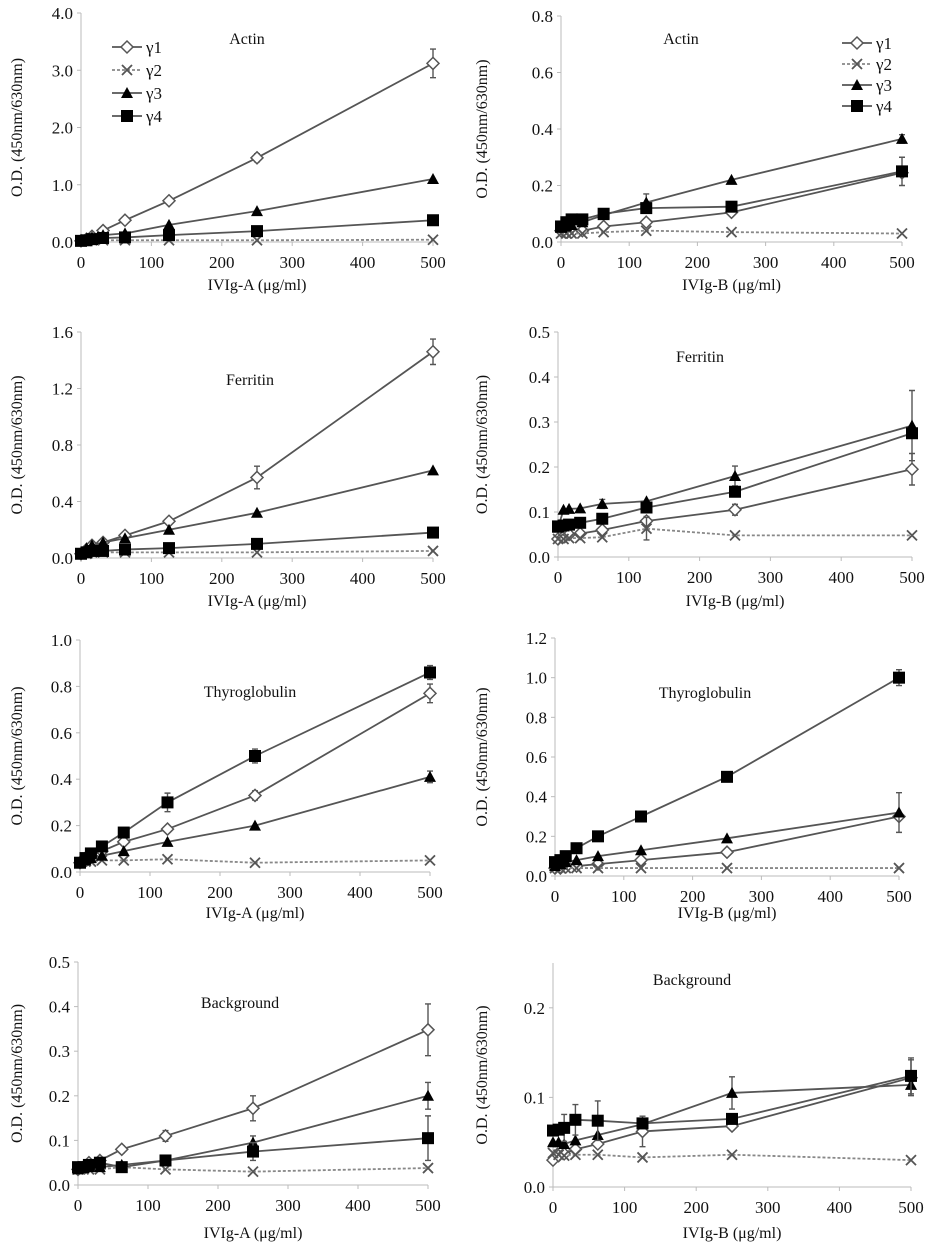  I want to click on legend-label: γ2, so click(153, 70).